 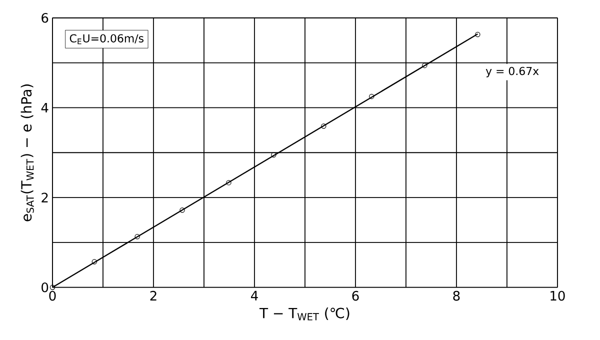 I want to click on y-tick-label: 4, so click(x=44, y=108).